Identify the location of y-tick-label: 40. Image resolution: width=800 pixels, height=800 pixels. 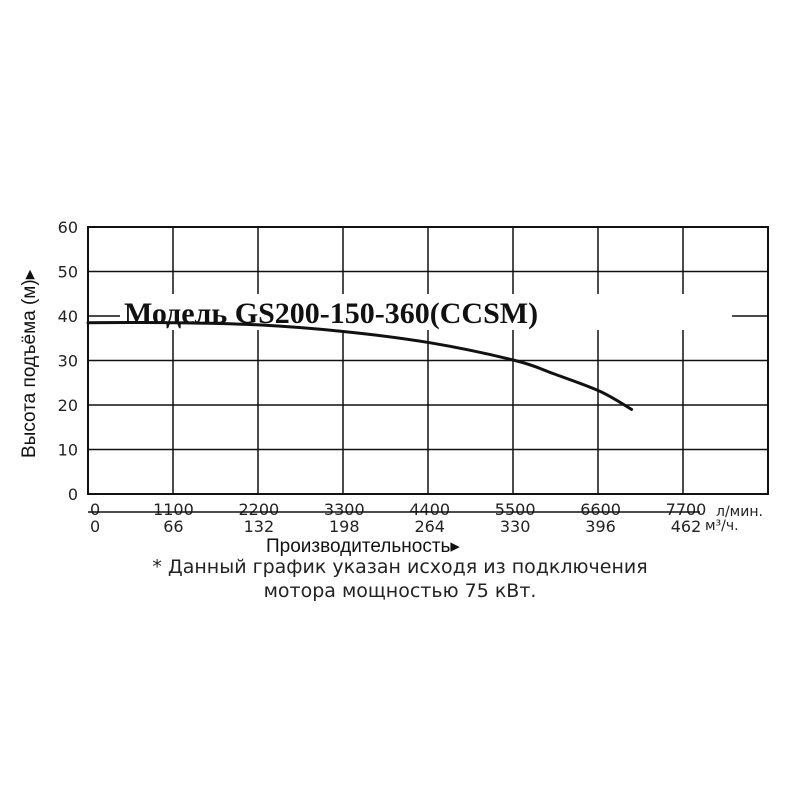
(68, 316).